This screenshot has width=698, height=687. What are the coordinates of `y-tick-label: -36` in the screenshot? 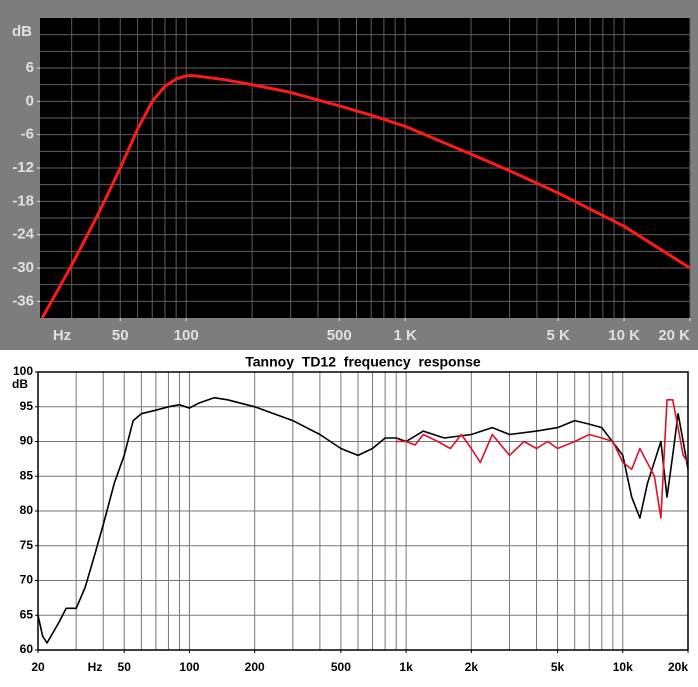 It's located at (23, 300).